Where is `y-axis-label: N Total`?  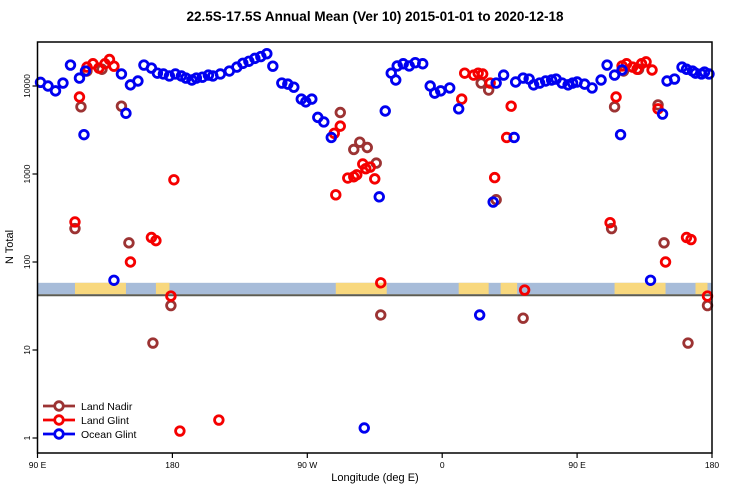 y-axis-label: N Total is located at coordinates (10, 247).